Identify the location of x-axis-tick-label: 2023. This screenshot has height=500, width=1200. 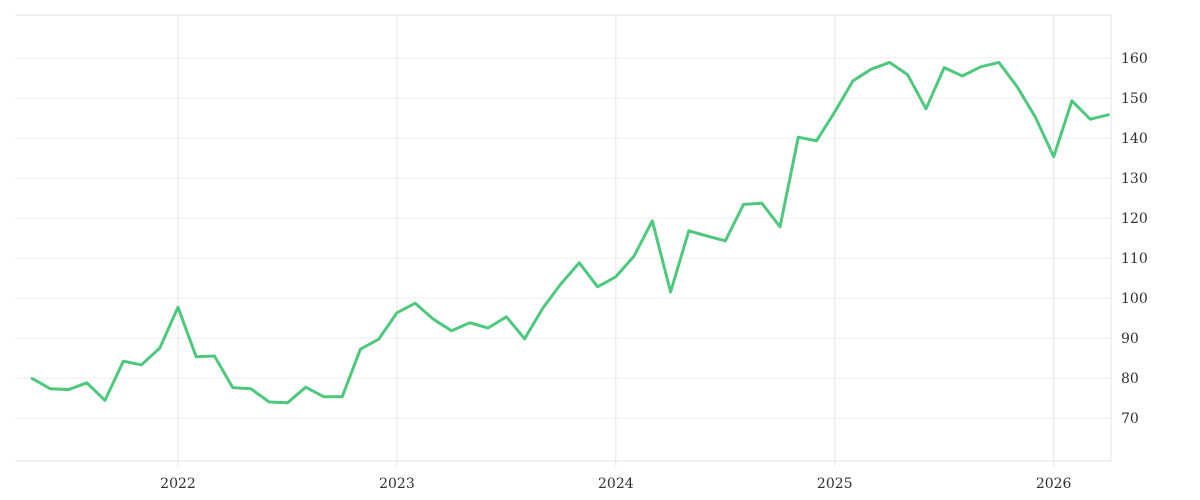
(397, 484).